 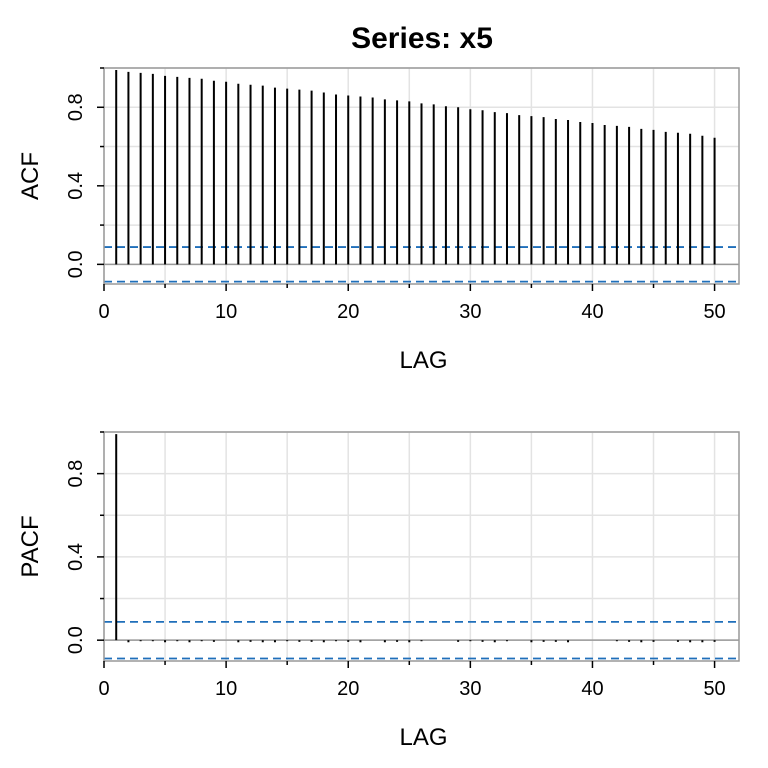 I want to click on pacf-x-tick-label: 40, so click(x=592, y=689).